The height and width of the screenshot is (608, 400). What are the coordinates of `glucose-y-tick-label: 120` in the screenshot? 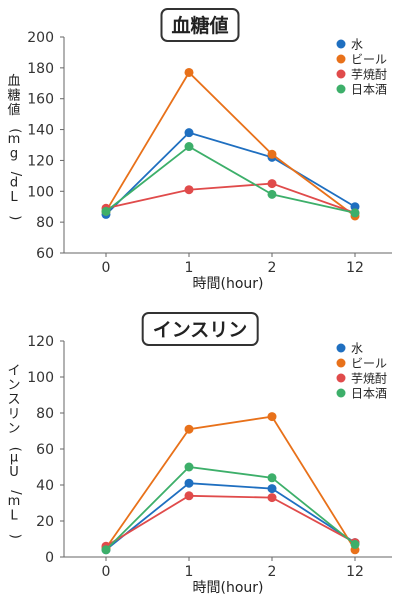 It's located at (40, 161).